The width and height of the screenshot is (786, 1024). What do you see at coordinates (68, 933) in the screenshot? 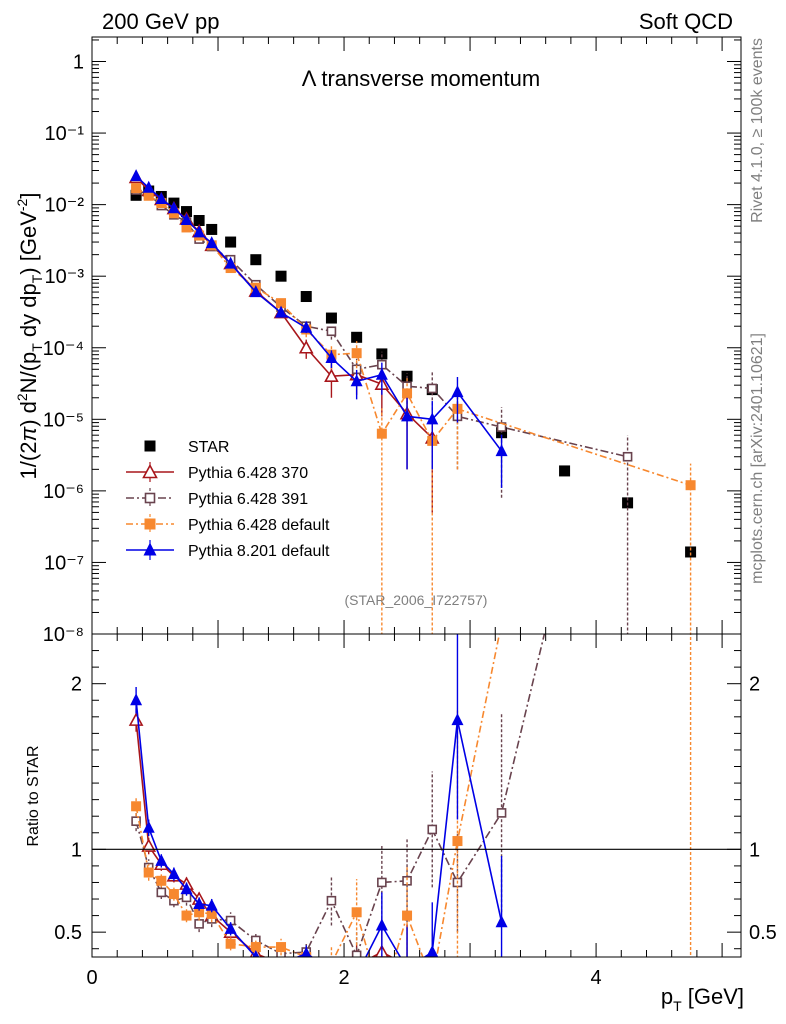
I see `ratio-y-tick-label: 0.5` at bounding box center [68, 933].